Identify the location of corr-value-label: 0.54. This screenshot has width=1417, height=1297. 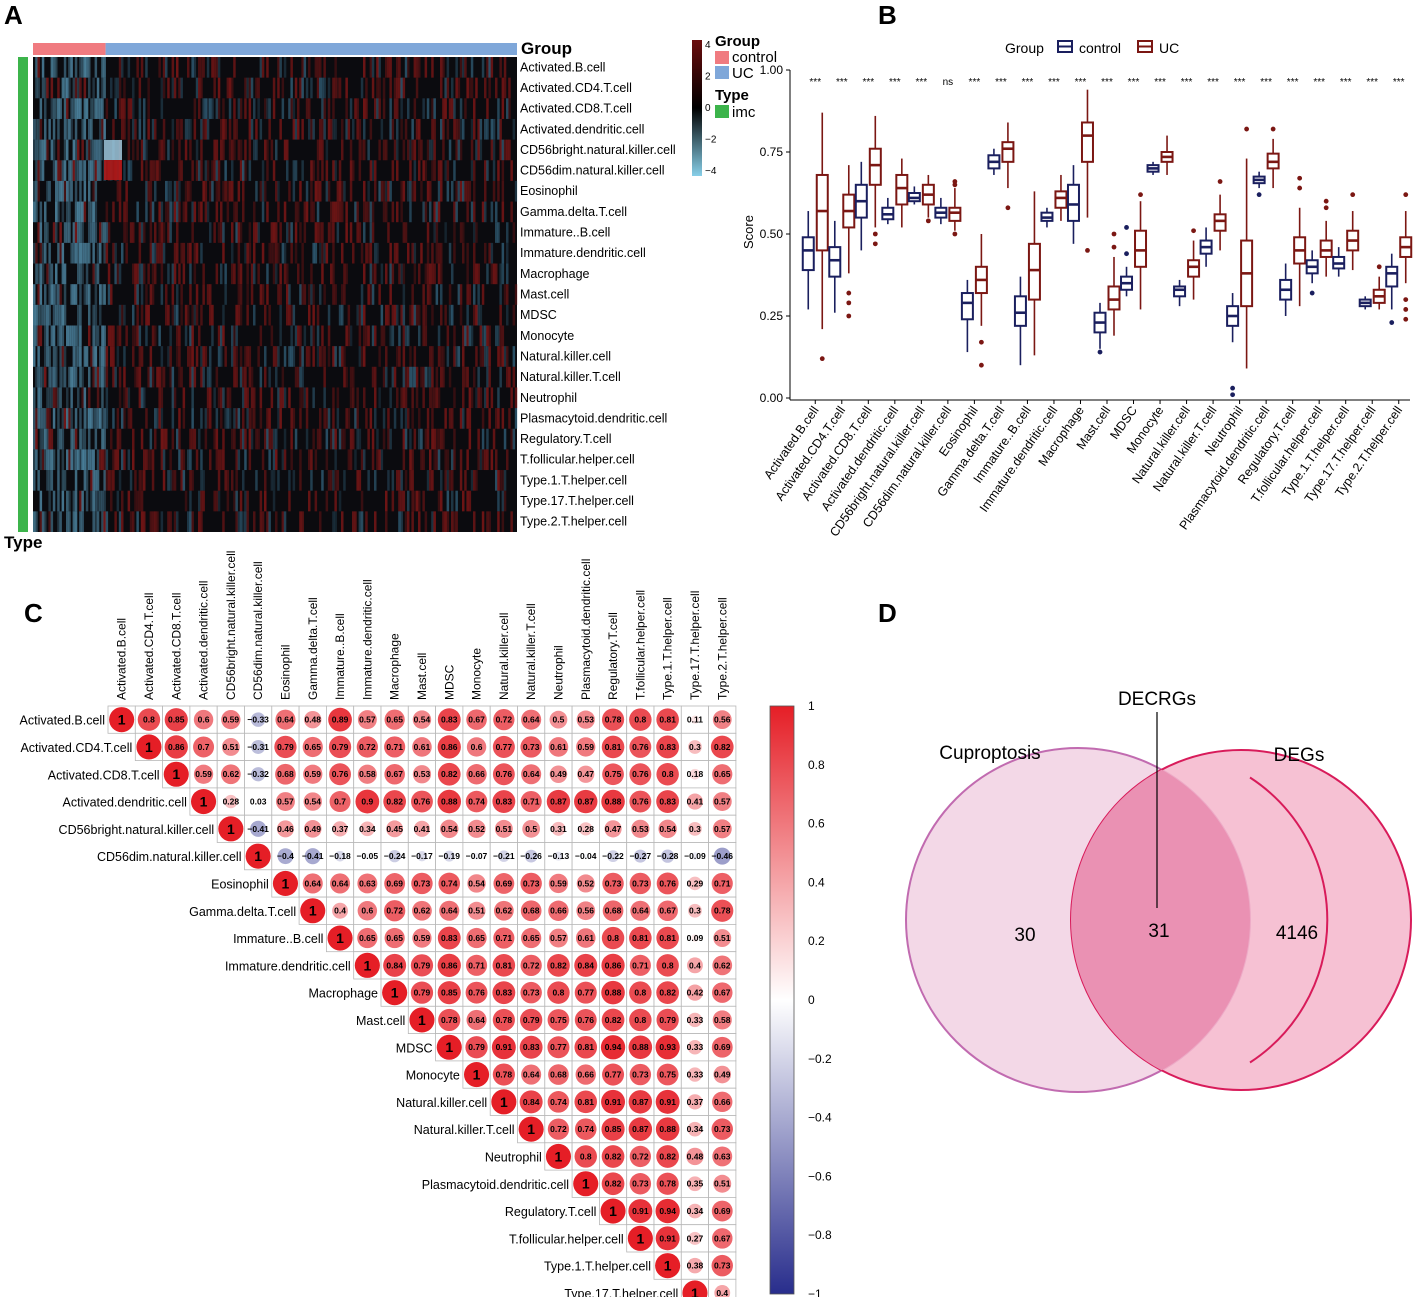
(449, 829).